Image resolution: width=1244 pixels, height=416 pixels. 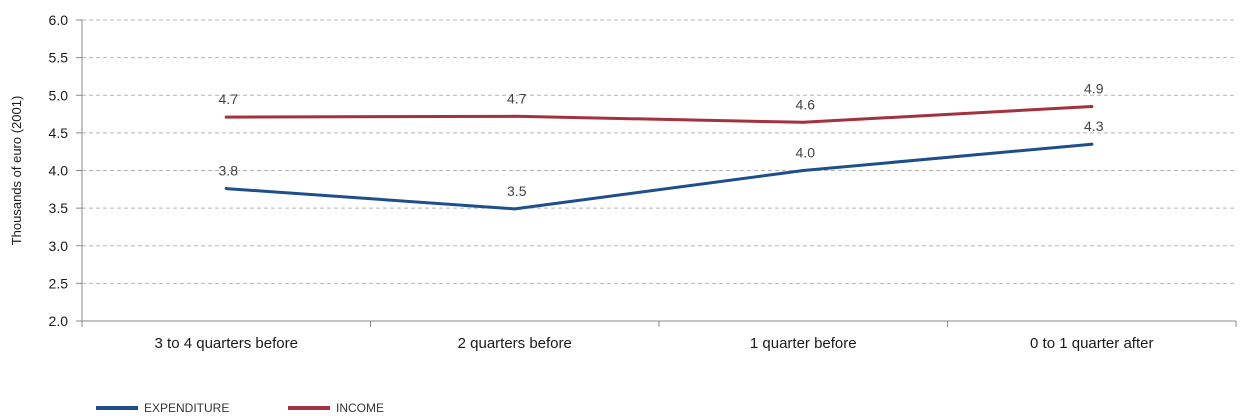 What do you see at coordinates (1091, 343) in the screenshot?
I see `x-tick-label: 0 to 1 quarter after` at bounding box center [1091, 343].